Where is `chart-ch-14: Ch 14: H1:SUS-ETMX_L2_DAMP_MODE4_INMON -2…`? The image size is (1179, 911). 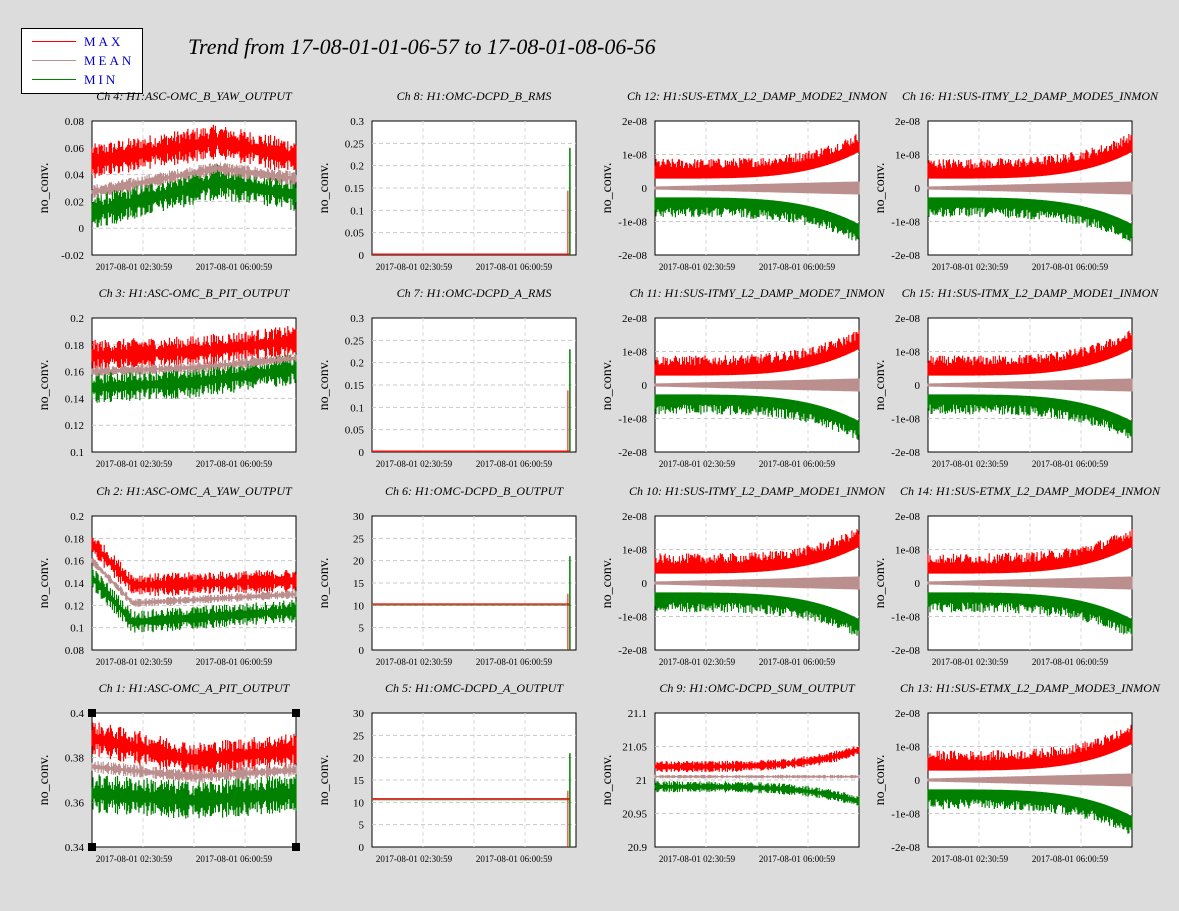 chart-ch-14: Ch 14: H1:SUS-ETMX_L2_DAMP_MODE4_INMON -2… is located at coordinates (1017, 575).